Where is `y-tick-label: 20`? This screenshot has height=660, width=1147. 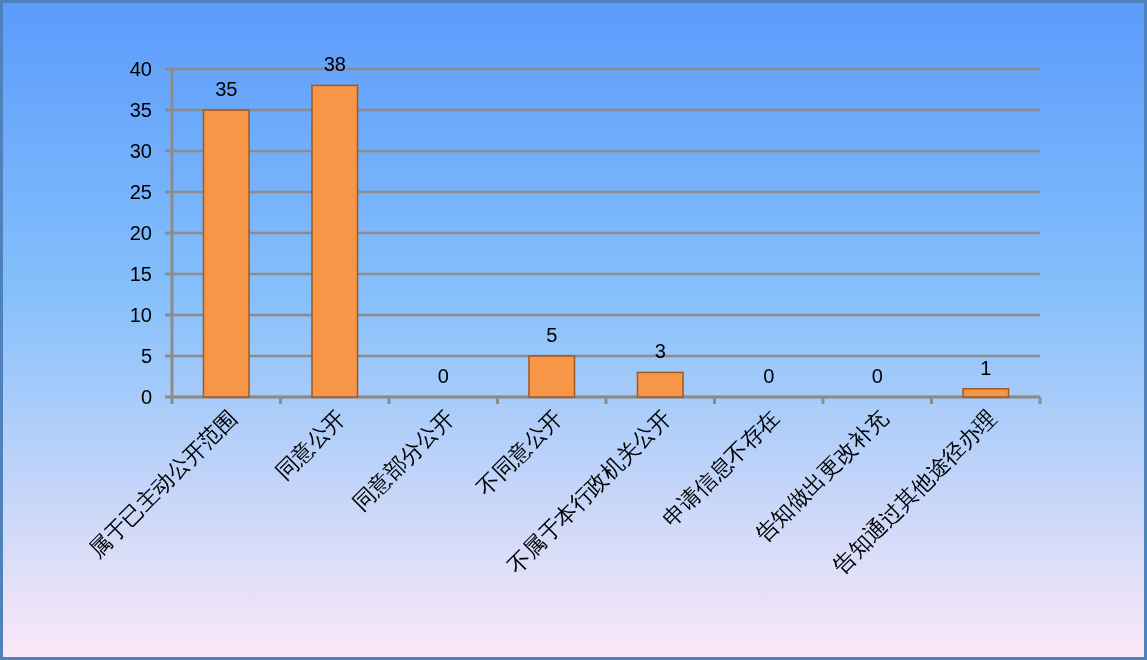 y-tick-label: 20 is located at coordinates (140, 233).